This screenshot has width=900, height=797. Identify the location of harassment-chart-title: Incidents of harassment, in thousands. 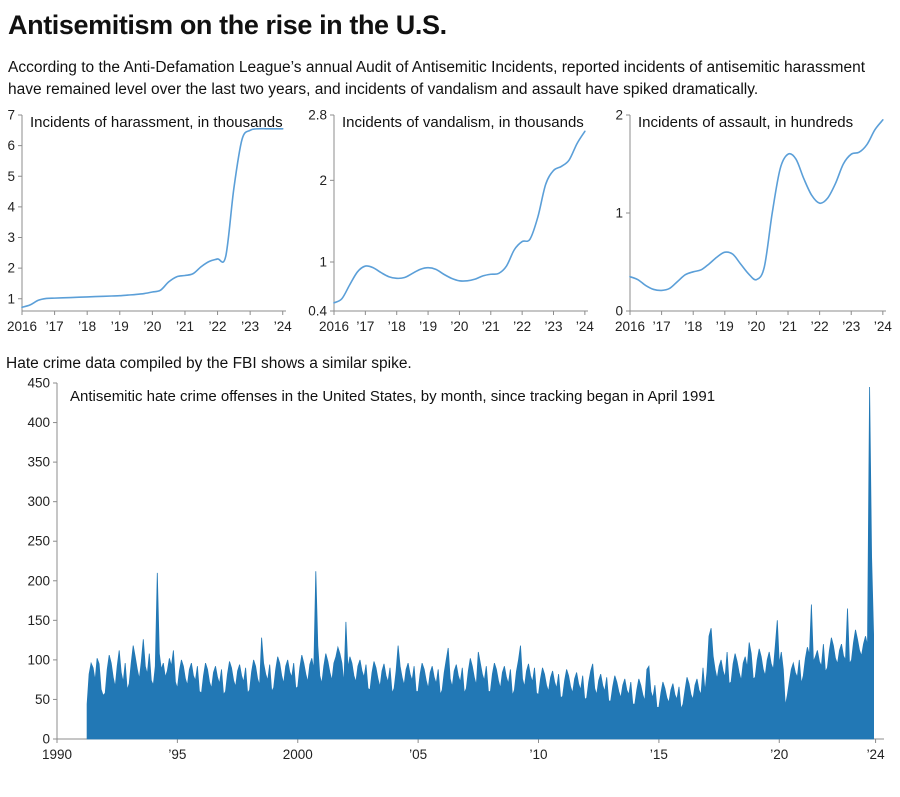
(156, 122).